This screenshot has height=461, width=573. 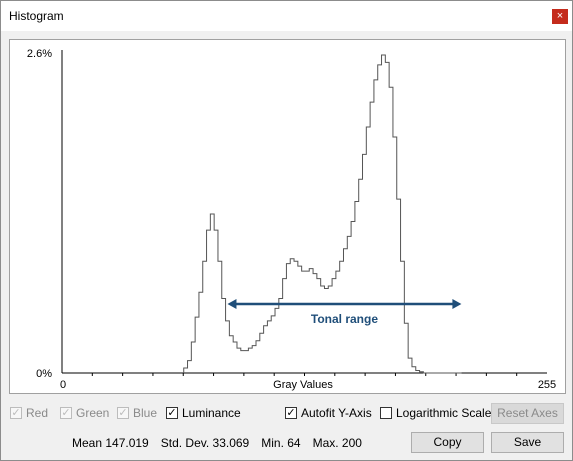 I want to click on green-checkbox: ✓ Green, so click(x=84, y=413).